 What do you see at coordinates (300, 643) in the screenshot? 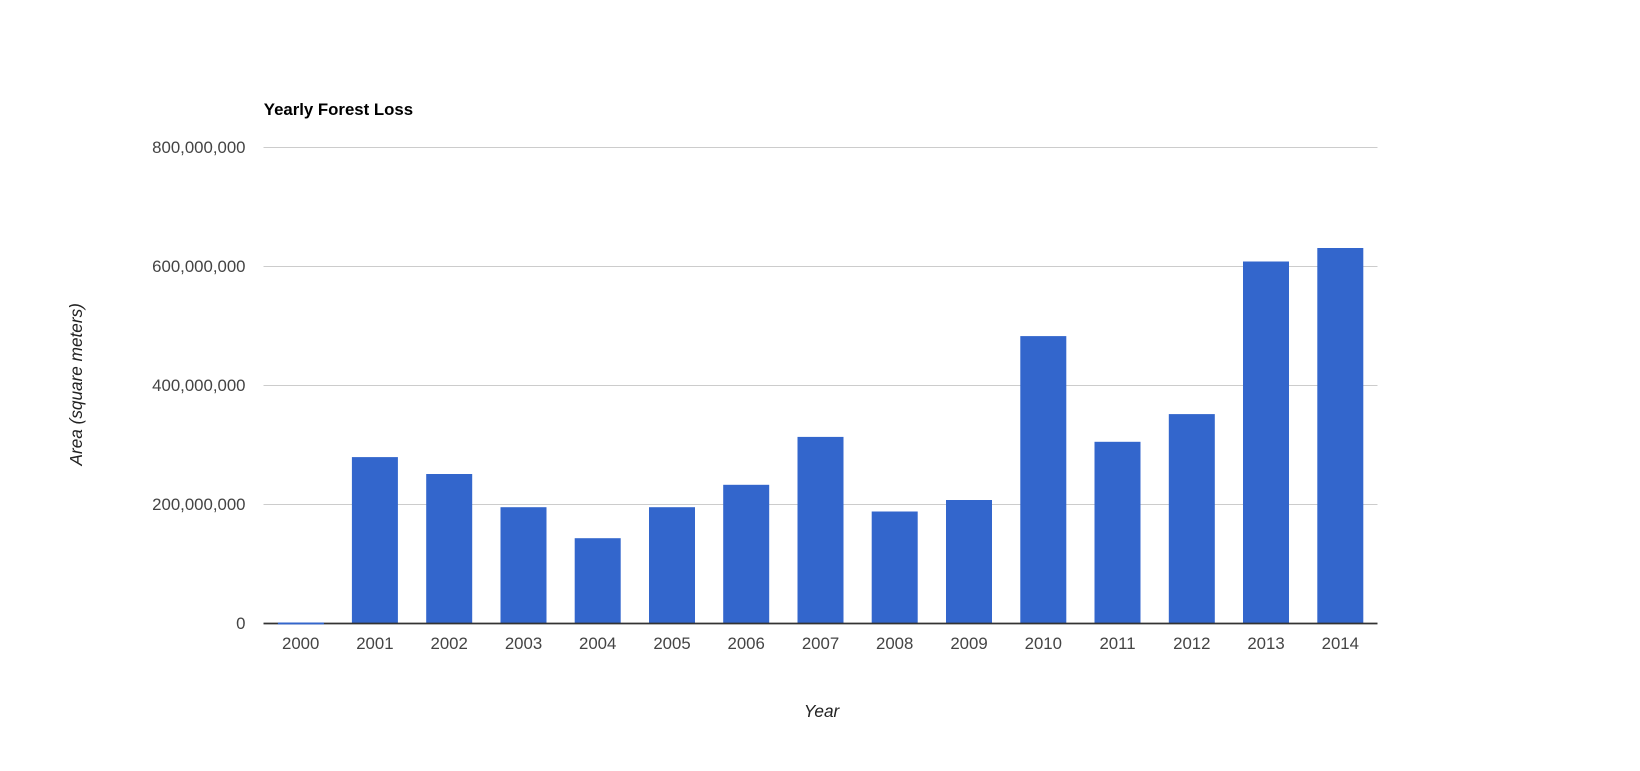
I see `svg-text: 2000` at bounding box center [300, 643].